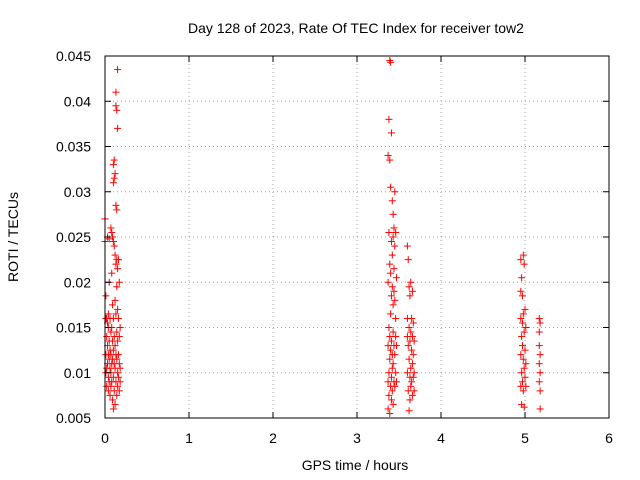  I want to click on x-tick-label: 4, so click(441, 438).